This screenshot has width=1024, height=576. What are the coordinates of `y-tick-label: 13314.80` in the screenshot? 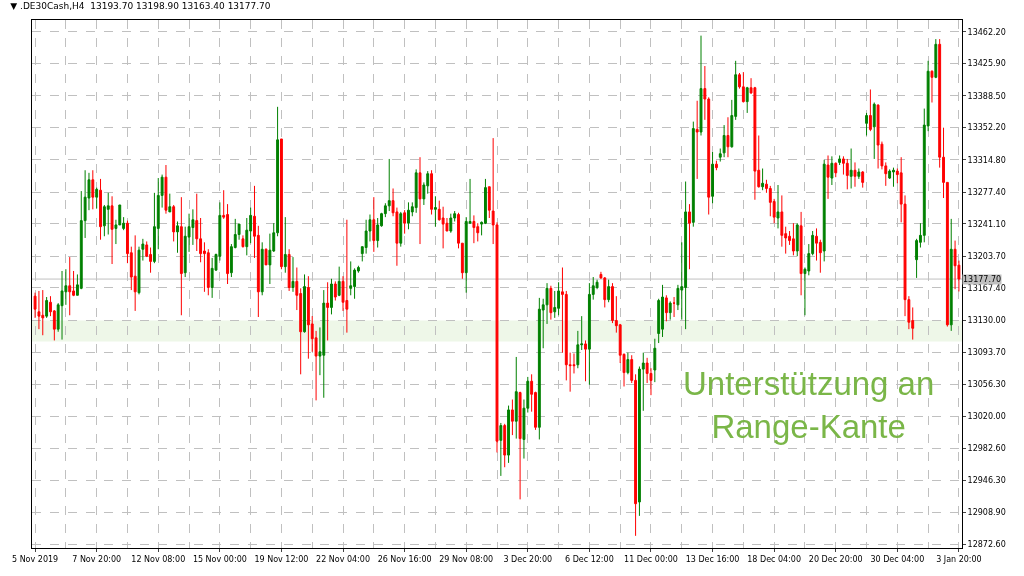 It's located at (986, 160).